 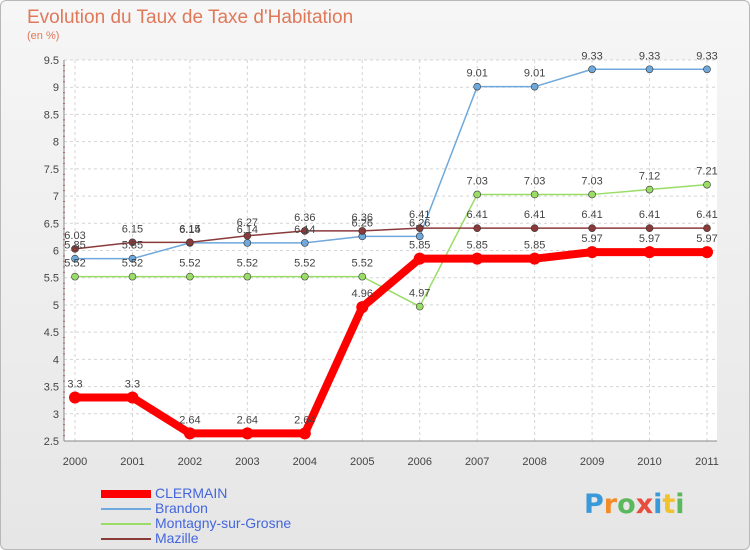 I want to click on data-label: 6.15, so click(x=132, y=229).